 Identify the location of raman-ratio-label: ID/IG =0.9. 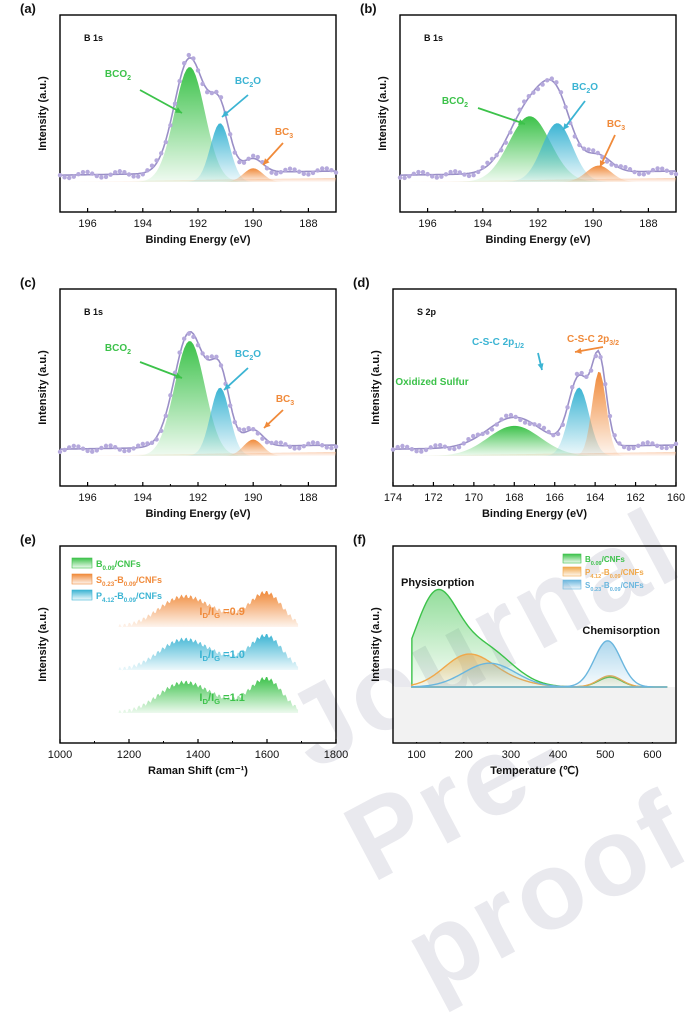
(222, 613).